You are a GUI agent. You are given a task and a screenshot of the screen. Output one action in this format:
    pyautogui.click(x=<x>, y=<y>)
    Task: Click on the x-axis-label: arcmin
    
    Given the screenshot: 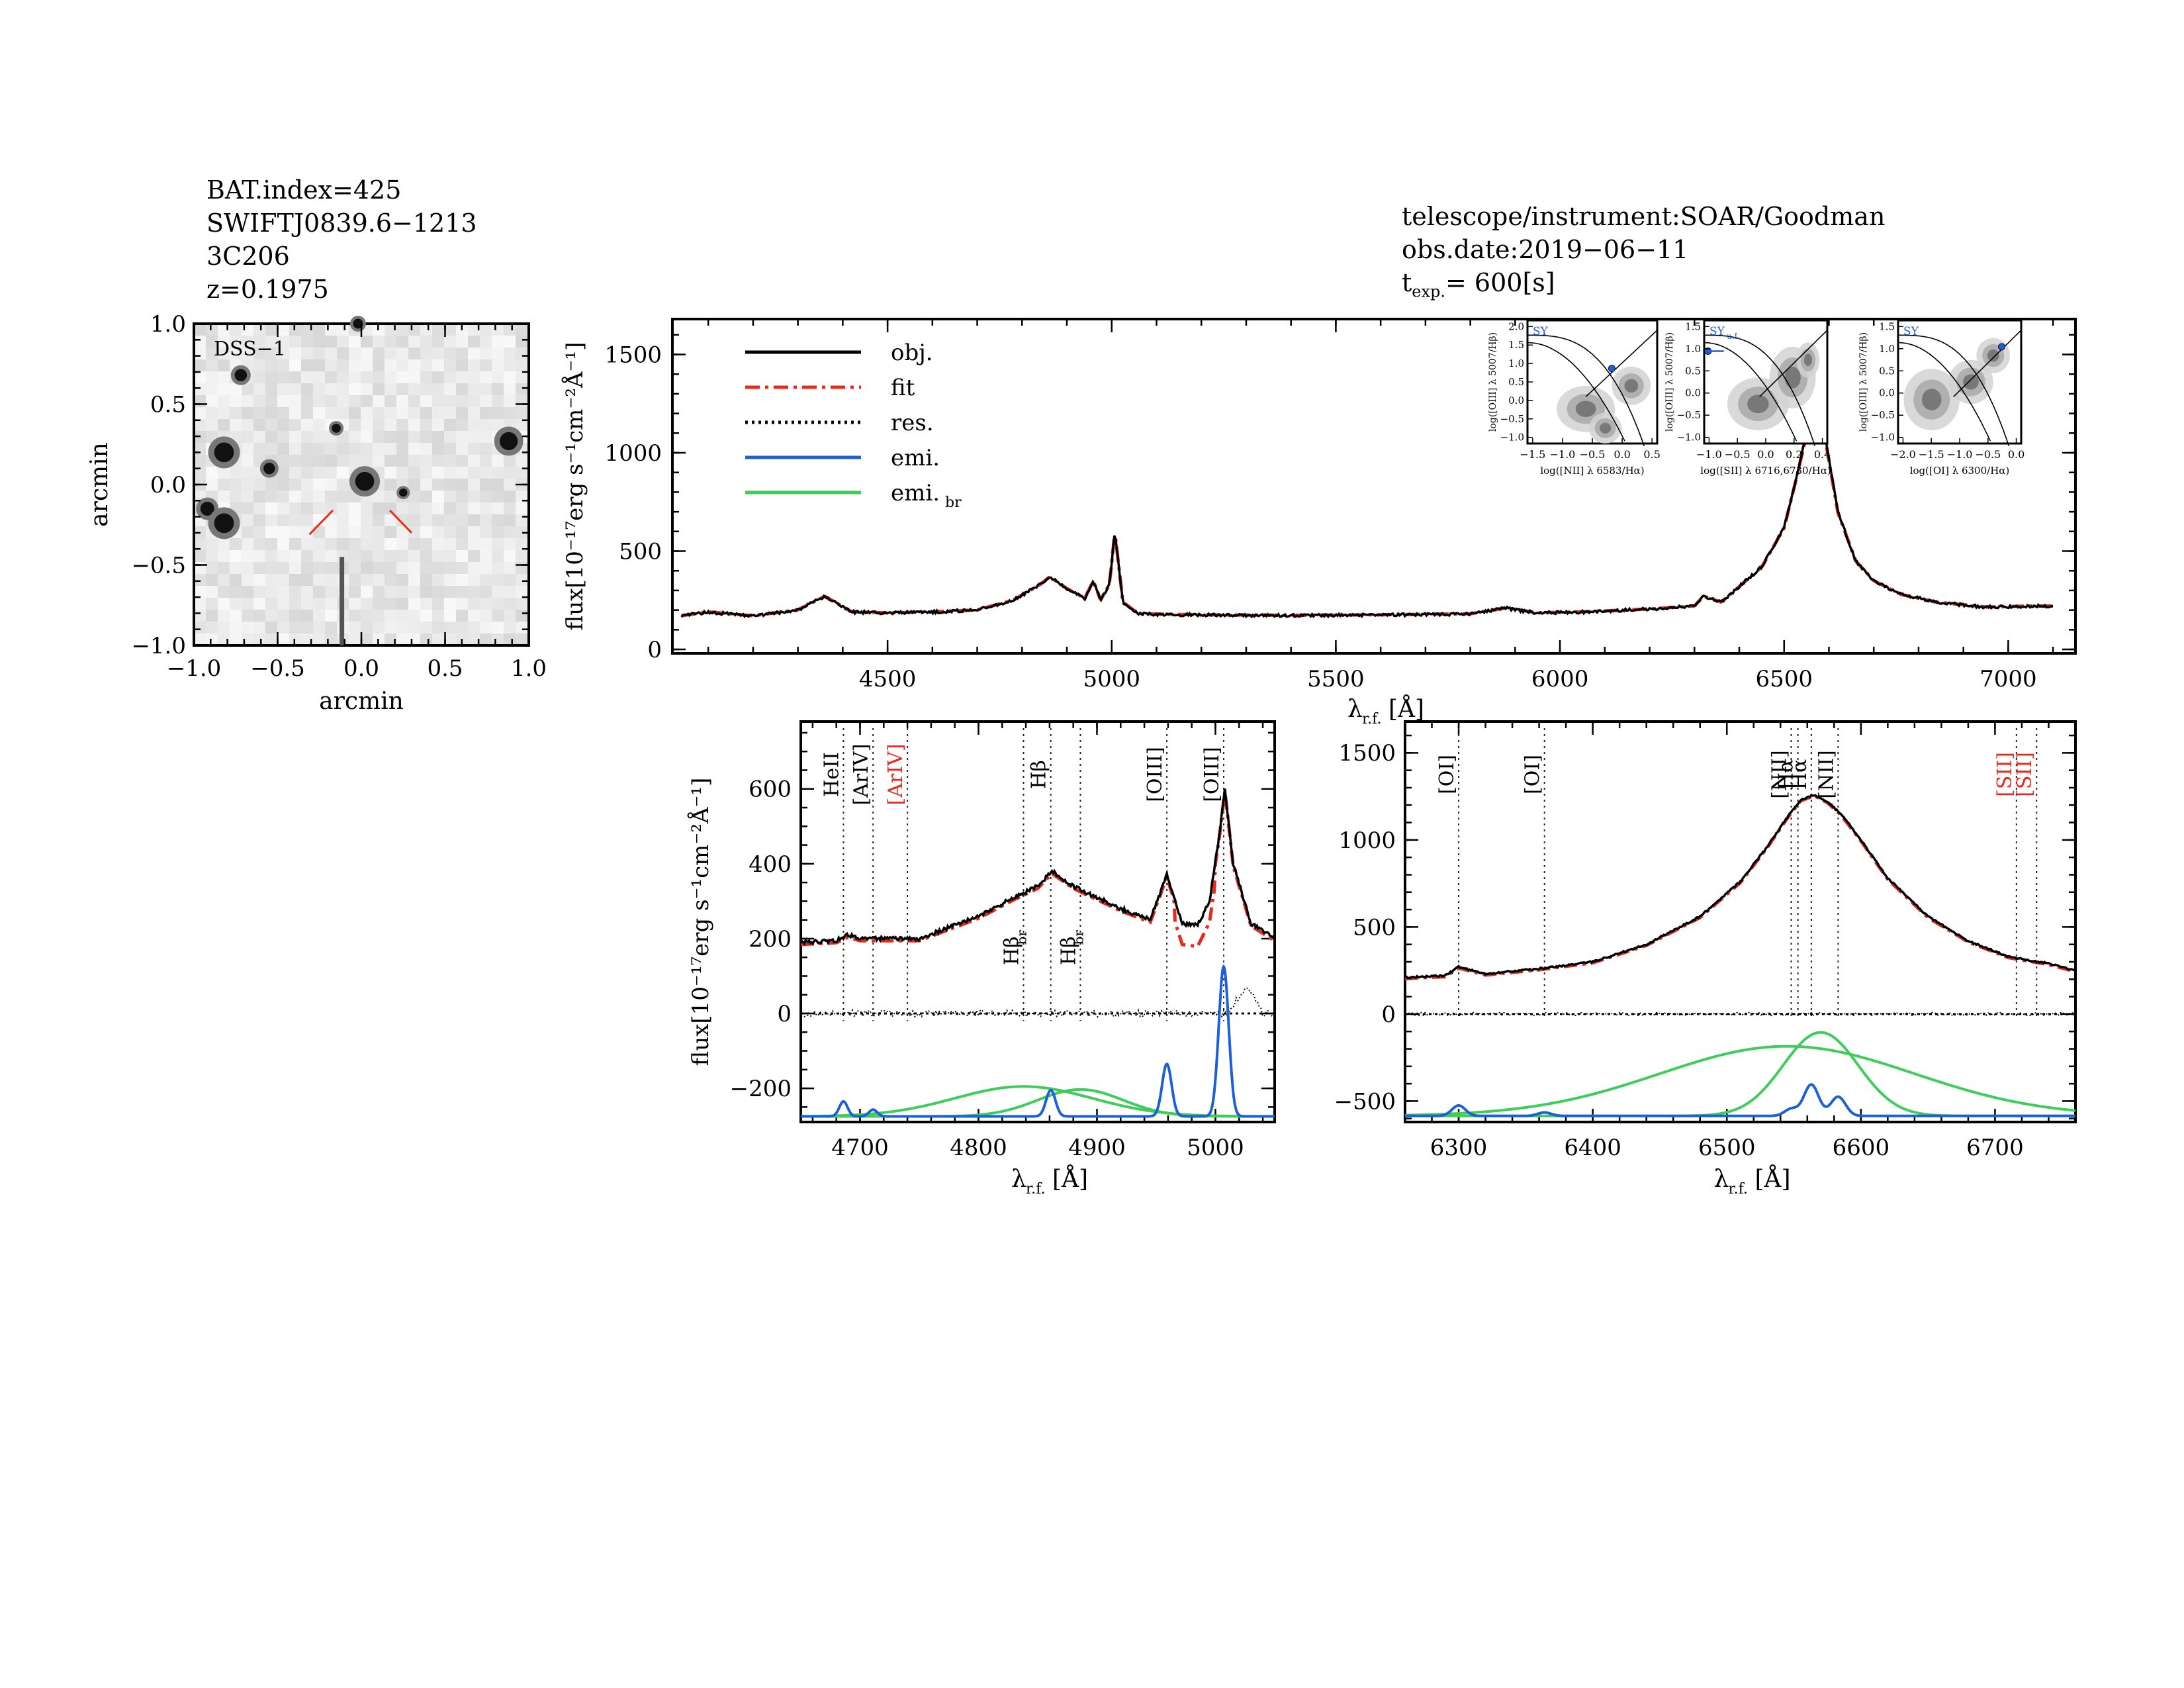 What is the action you would take?
    pyautogui.click(x=361, y=701)
    